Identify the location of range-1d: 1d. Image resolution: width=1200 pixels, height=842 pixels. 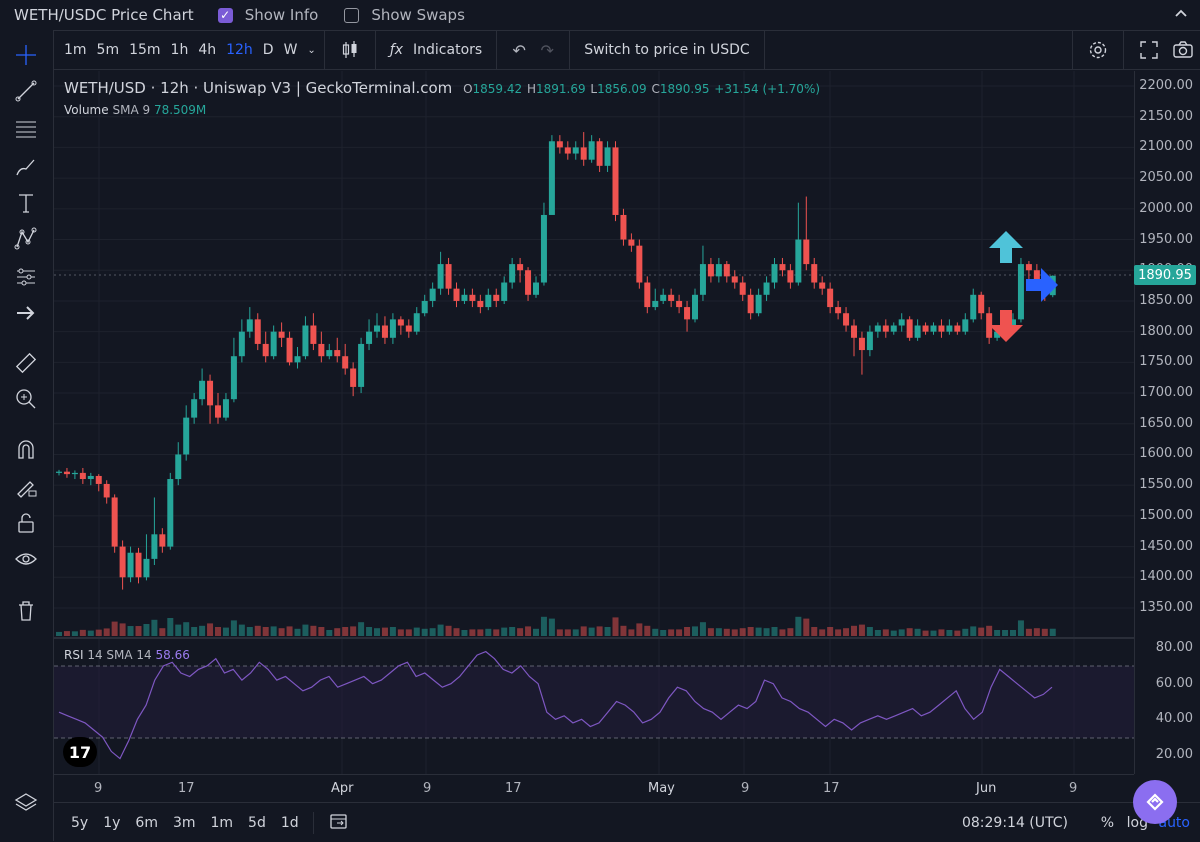
(289, 822).